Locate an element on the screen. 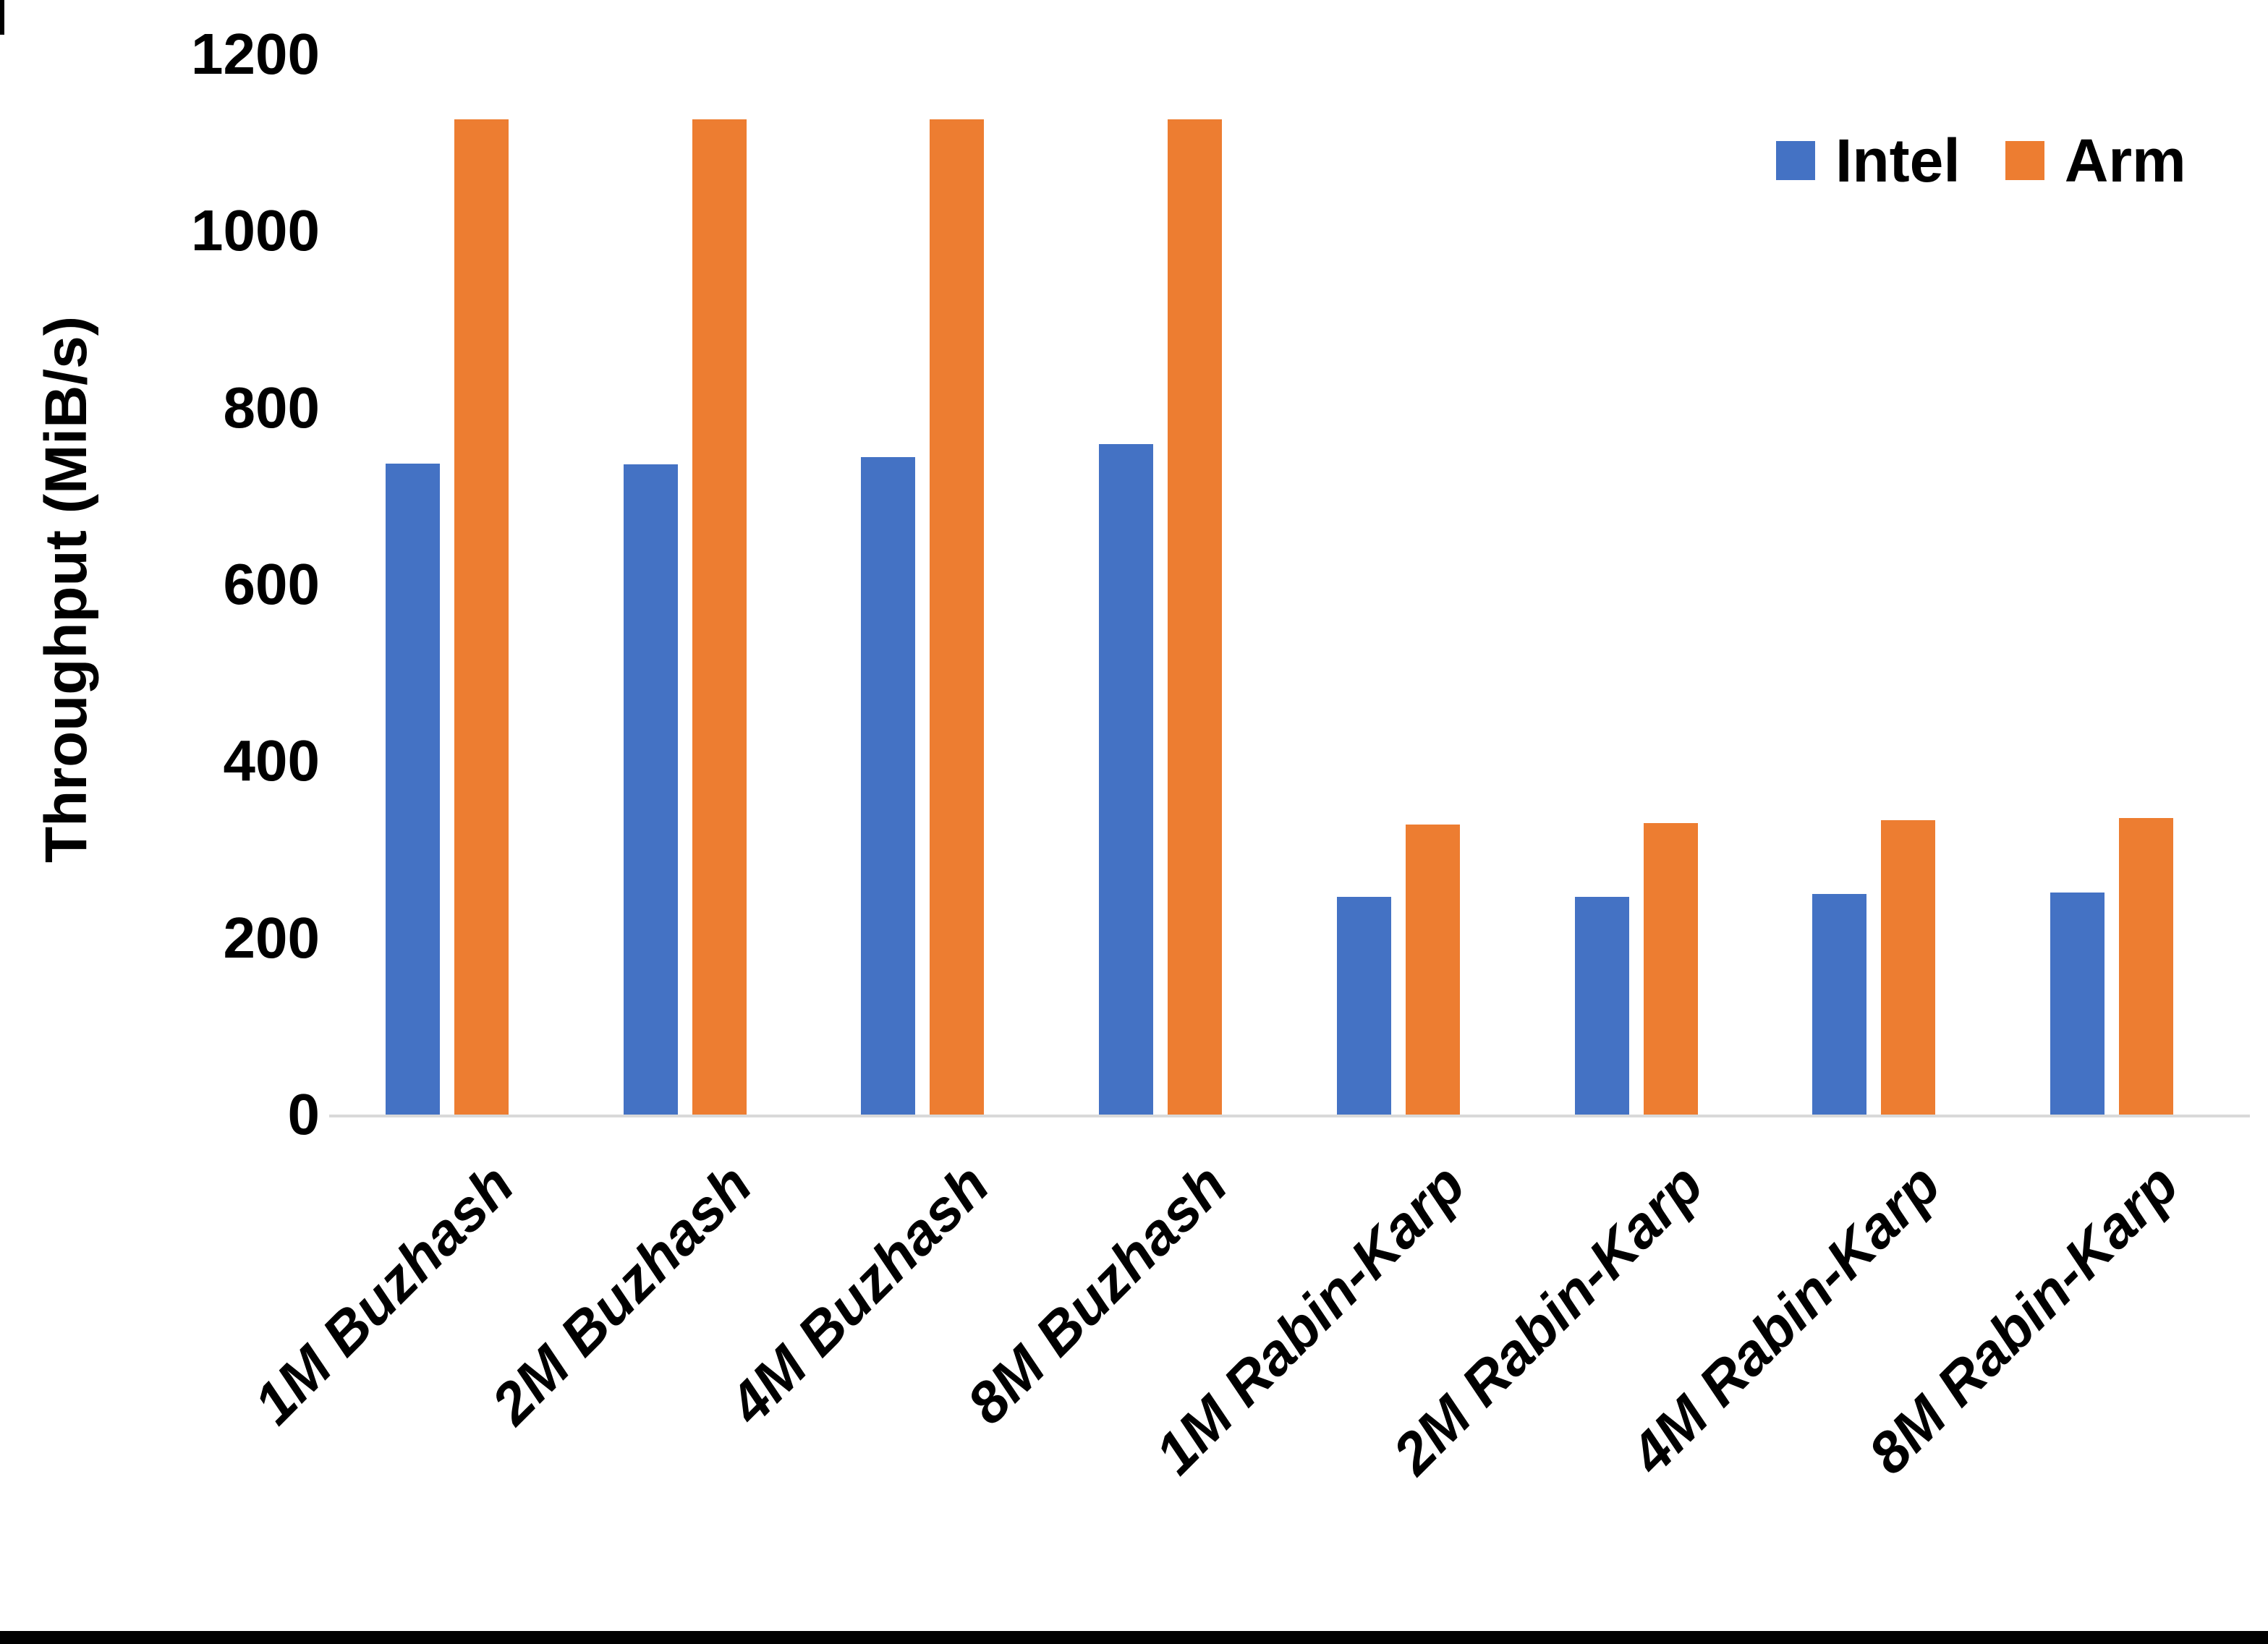 This screenshot has width=2268, height=1644. bar-arm-2m-buzhash is located at coordinates (719, 617).